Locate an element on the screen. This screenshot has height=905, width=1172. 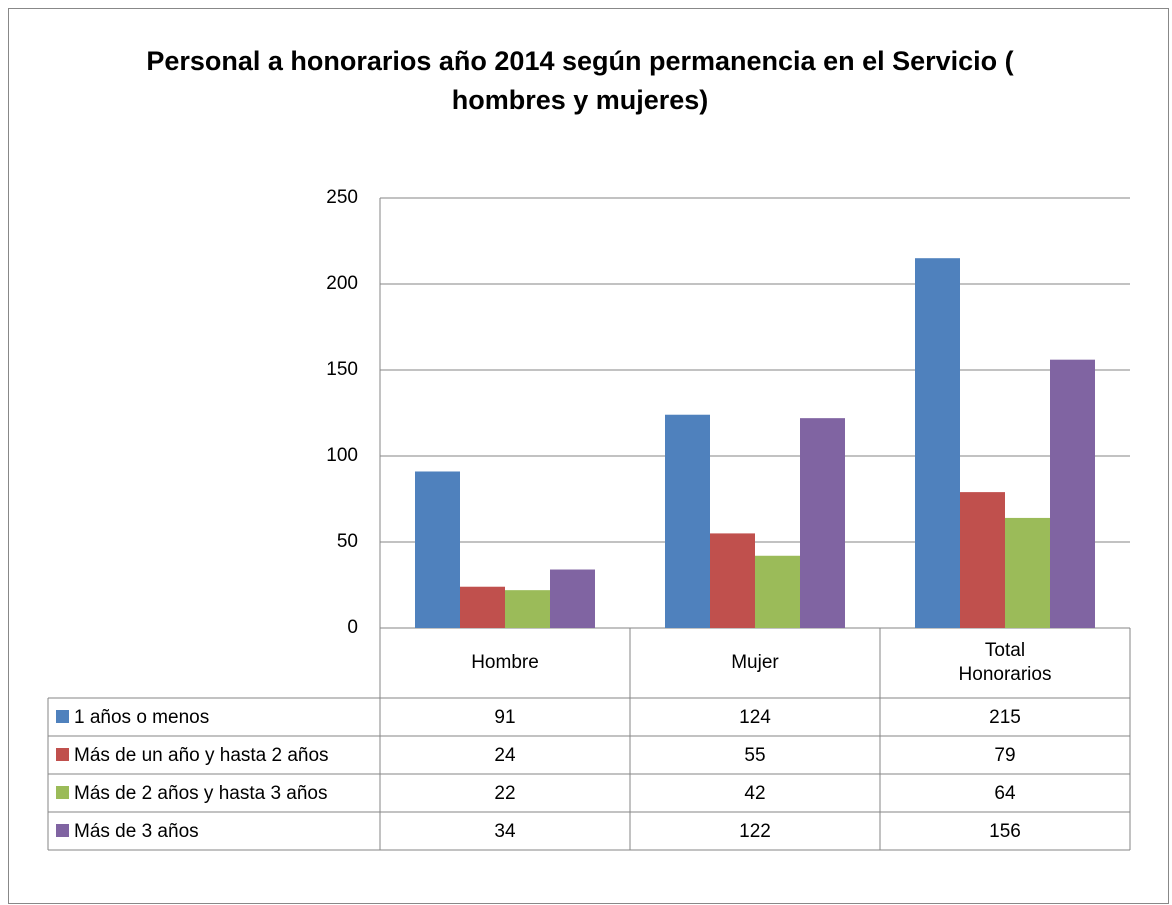
y-tick-label: 250 is located at coordinates (342, 197).